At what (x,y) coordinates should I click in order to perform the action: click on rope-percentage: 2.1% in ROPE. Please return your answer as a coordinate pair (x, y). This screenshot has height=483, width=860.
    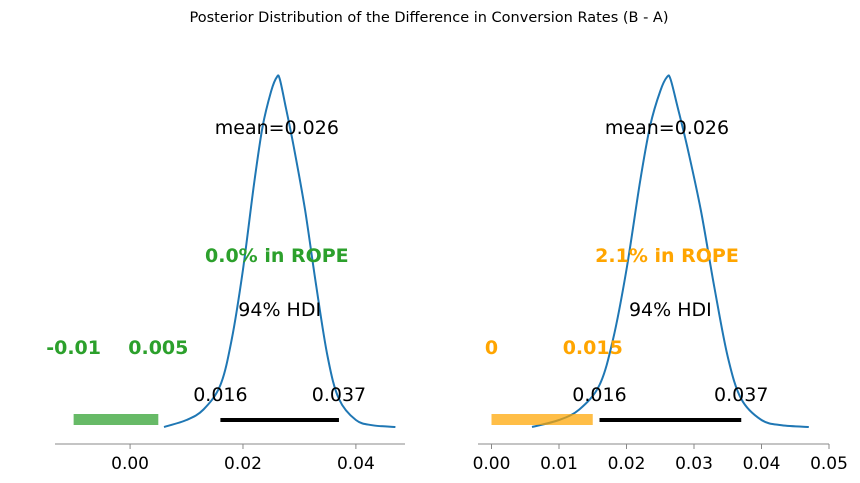
    Looking at the image, I should click on (667, 256).